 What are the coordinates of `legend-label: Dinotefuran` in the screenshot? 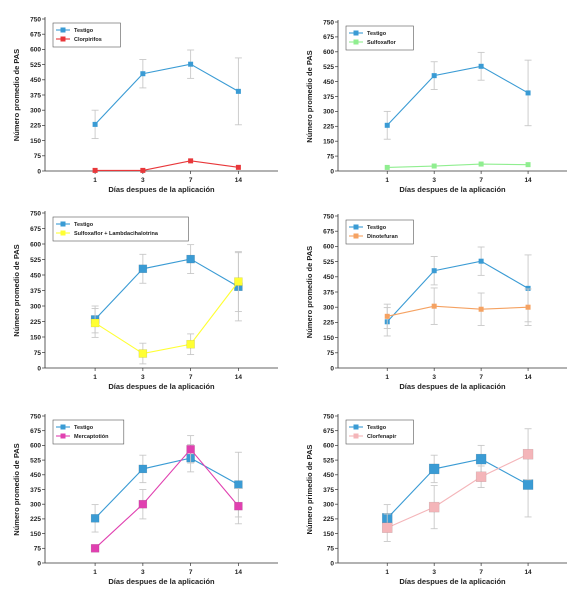 It's located at (383, 237).